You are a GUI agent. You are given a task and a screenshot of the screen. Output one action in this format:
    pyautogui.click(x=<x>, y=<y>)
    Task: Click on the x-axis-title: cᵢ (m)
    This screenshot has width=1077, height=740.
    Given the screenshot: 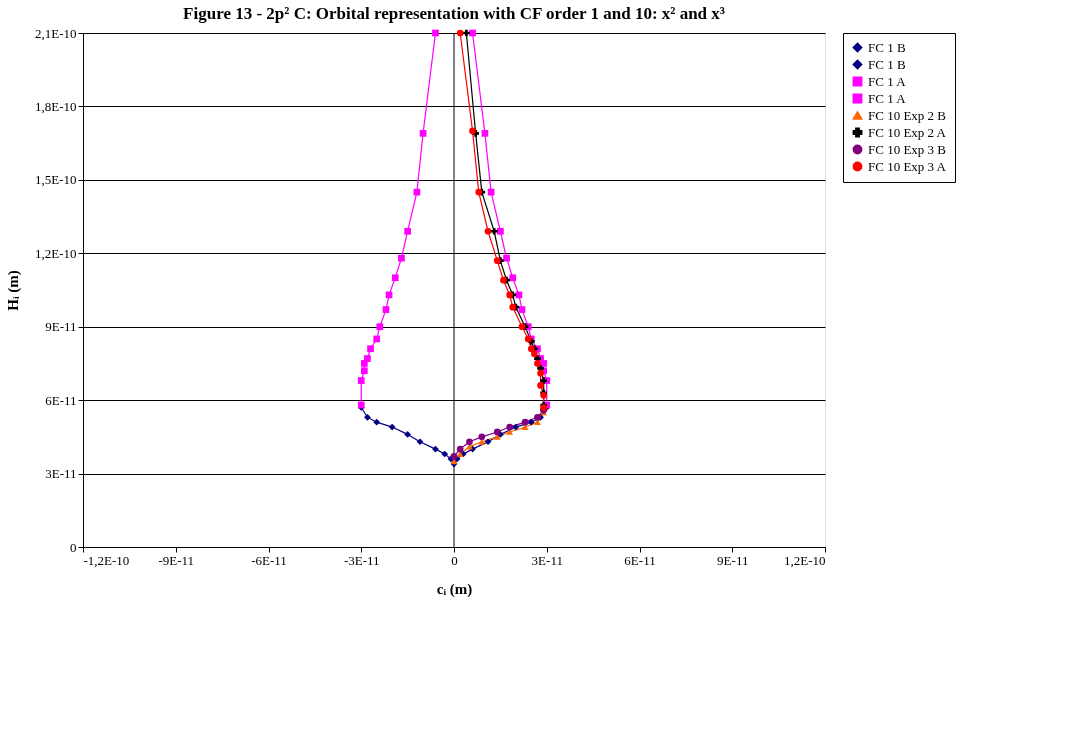 What is the action you would take?
    pyautogui.click(x=454, y=589)
    